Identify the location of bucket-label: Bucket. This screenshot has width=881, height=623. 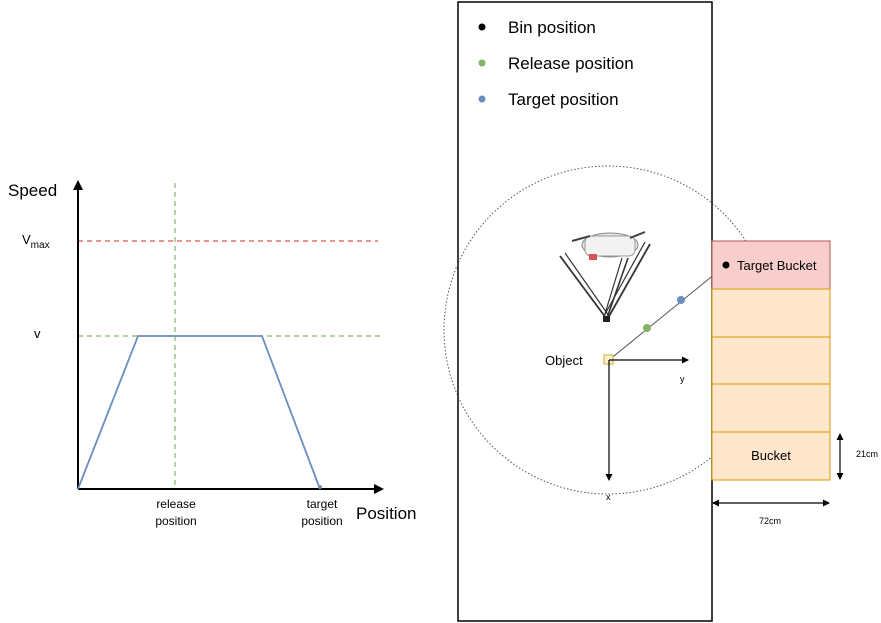
(771, 455).